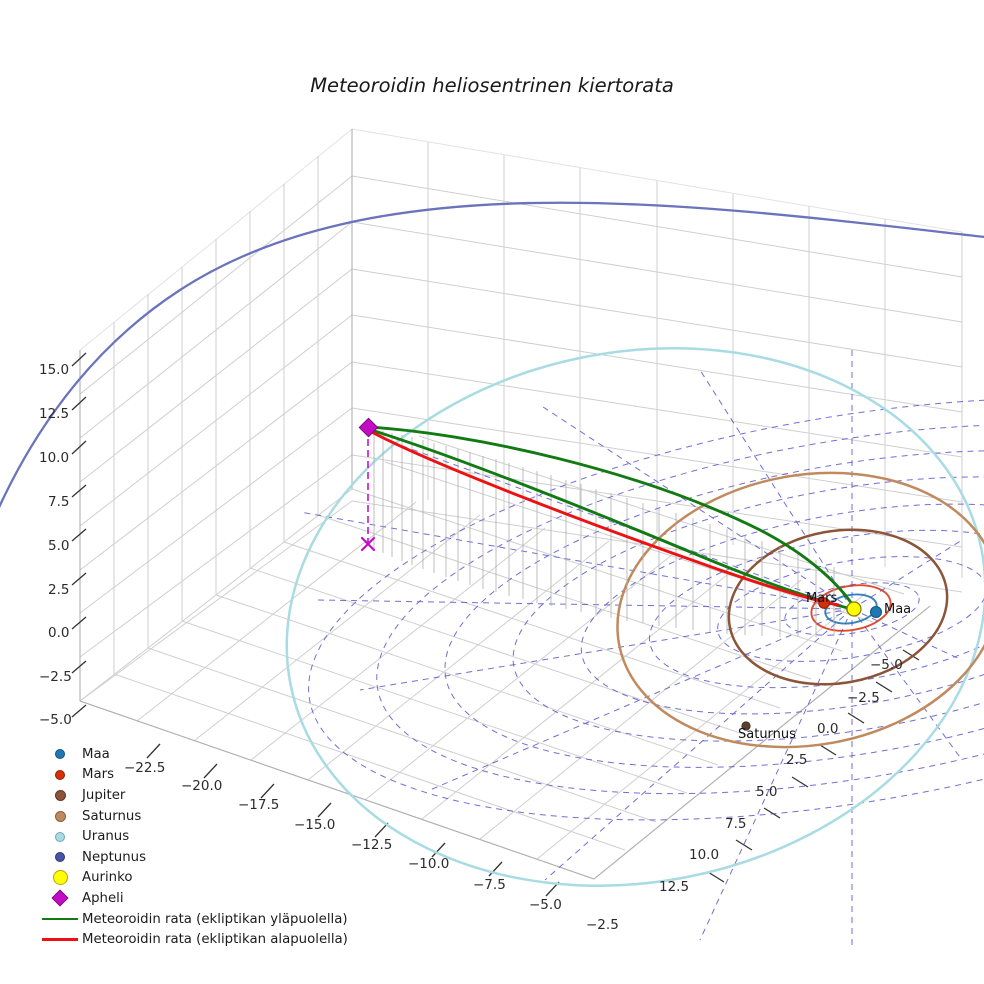 The image size is (984, 984). I want to click on x-axis-tick-7: −5.0, so click(545, 905).